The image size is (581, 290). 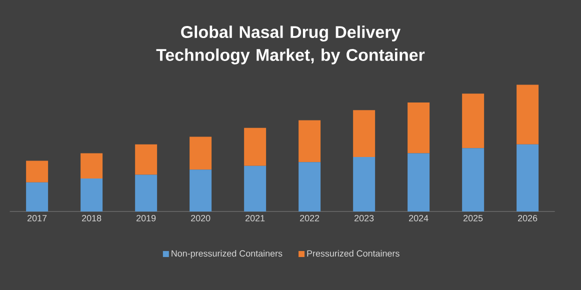 I want to click on x-tick-label: 2022, so click(x=310, y=218).